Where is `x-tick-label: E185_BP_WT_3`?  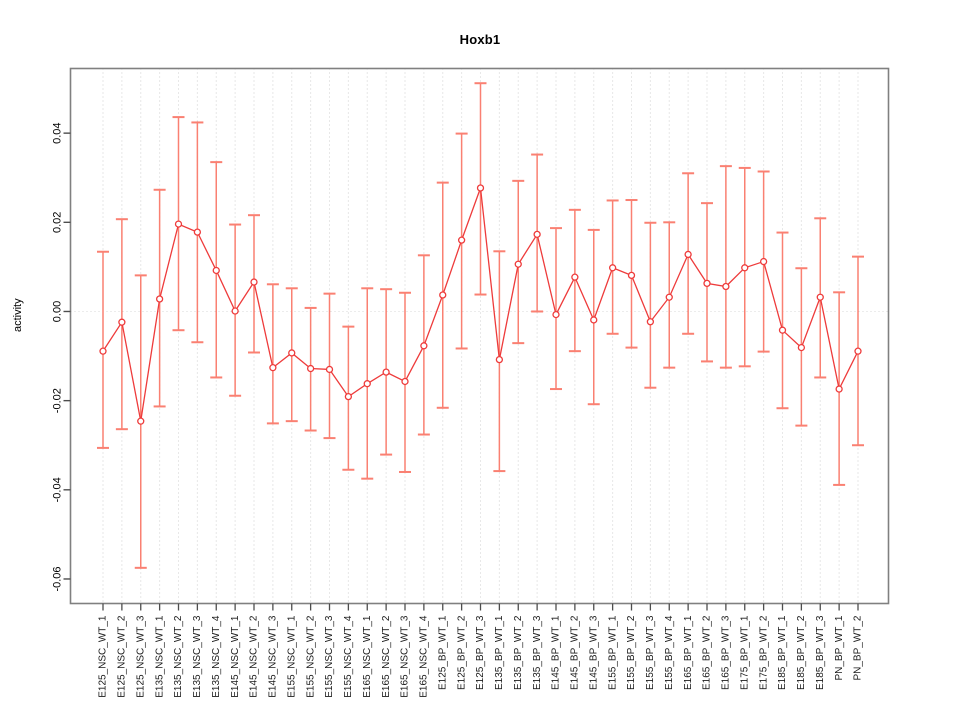 x-tick-label: E185_BP_WT_3 is located at coordinates (820, 652).